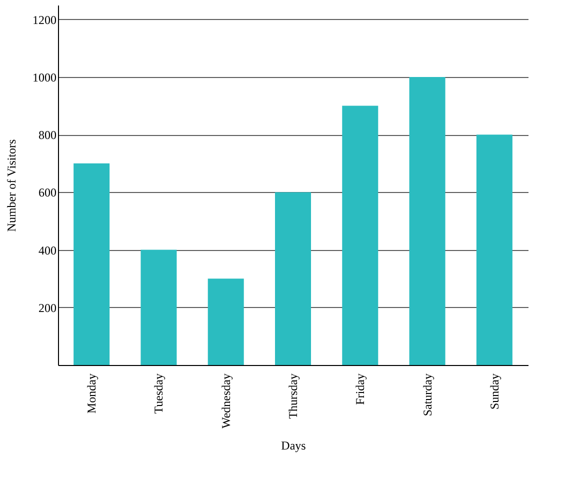 The image size is (587, 501). Describe the element at coordinates (293, 396) in the screenshot. I see `x-tick-label: Thursday` at that location.